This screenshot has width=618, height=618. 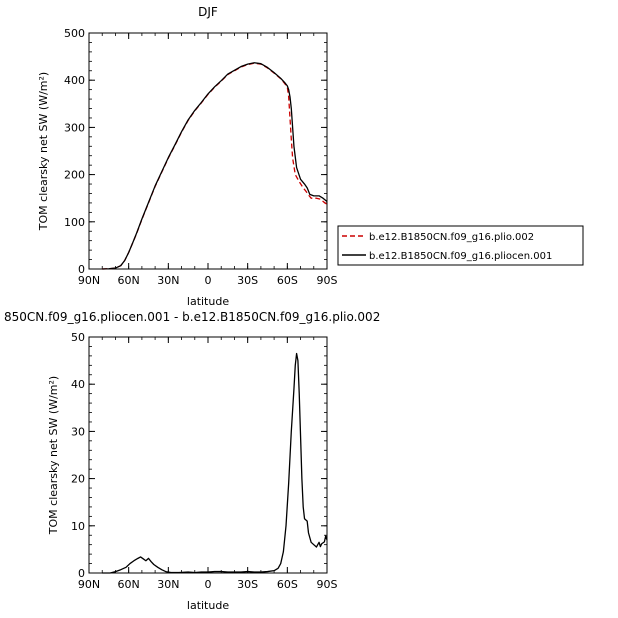 What do you see at coordinates (53, 455) in the screenshot?
I see `bottom-y-axis-label: TOM clearsky net SW (W/m²)` at bounding box center [53, 455].